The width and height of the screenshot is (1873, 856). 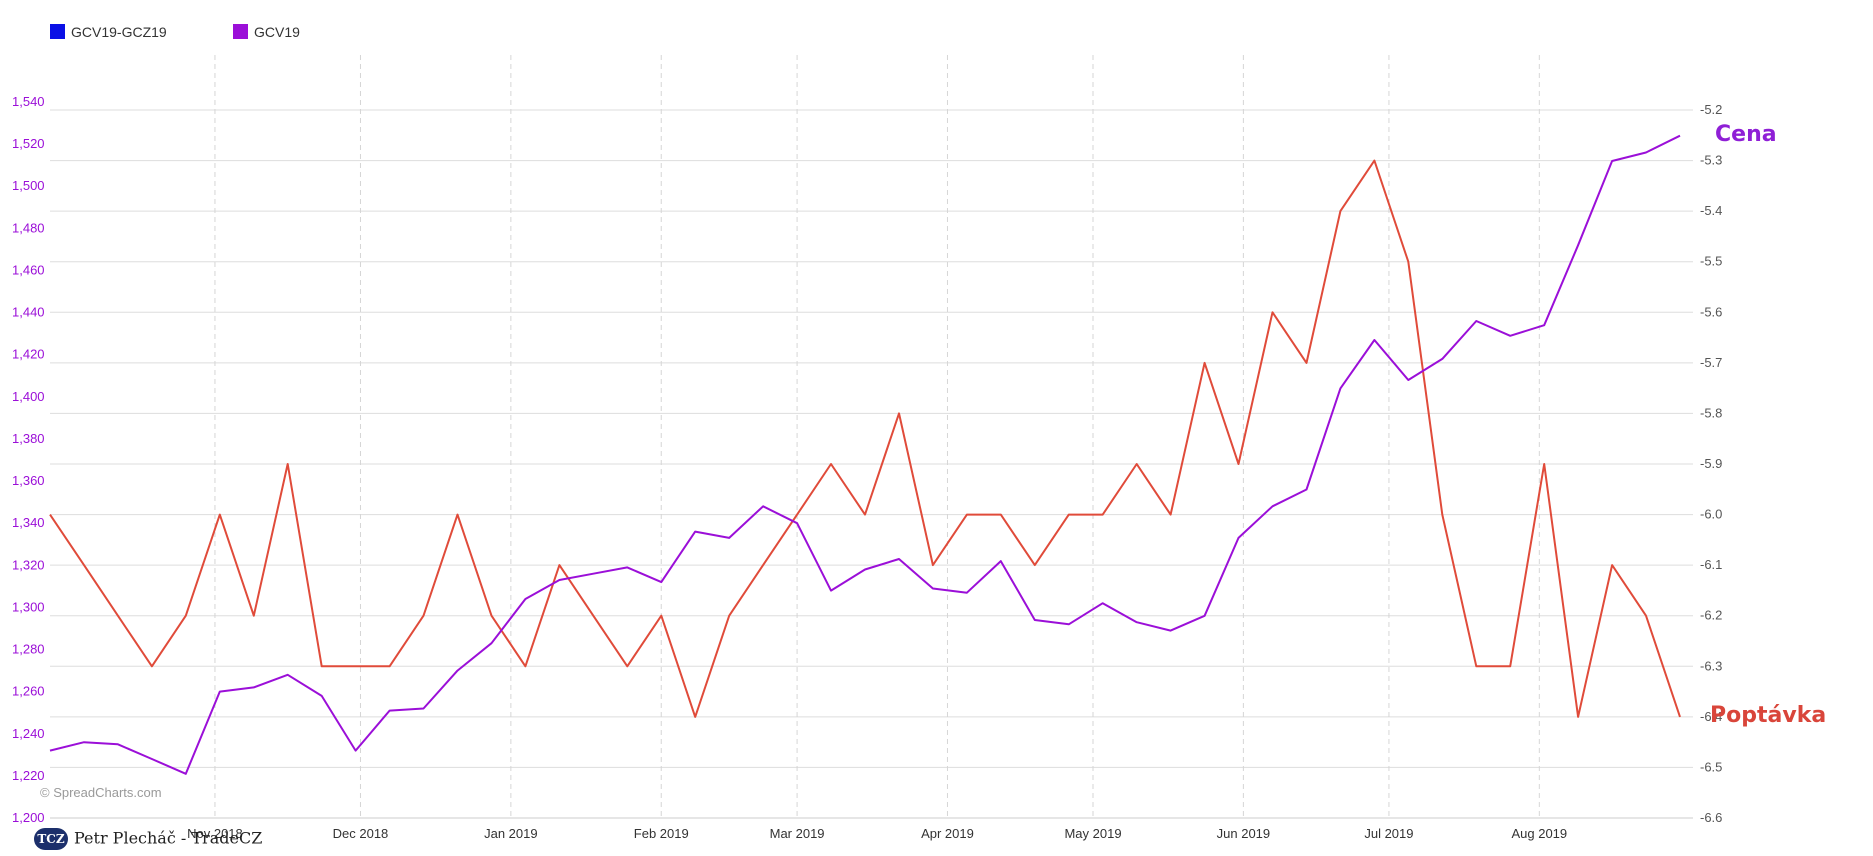 I want to click on legend-swatch-gcv19-gcz19, so click(x=57, y=31).